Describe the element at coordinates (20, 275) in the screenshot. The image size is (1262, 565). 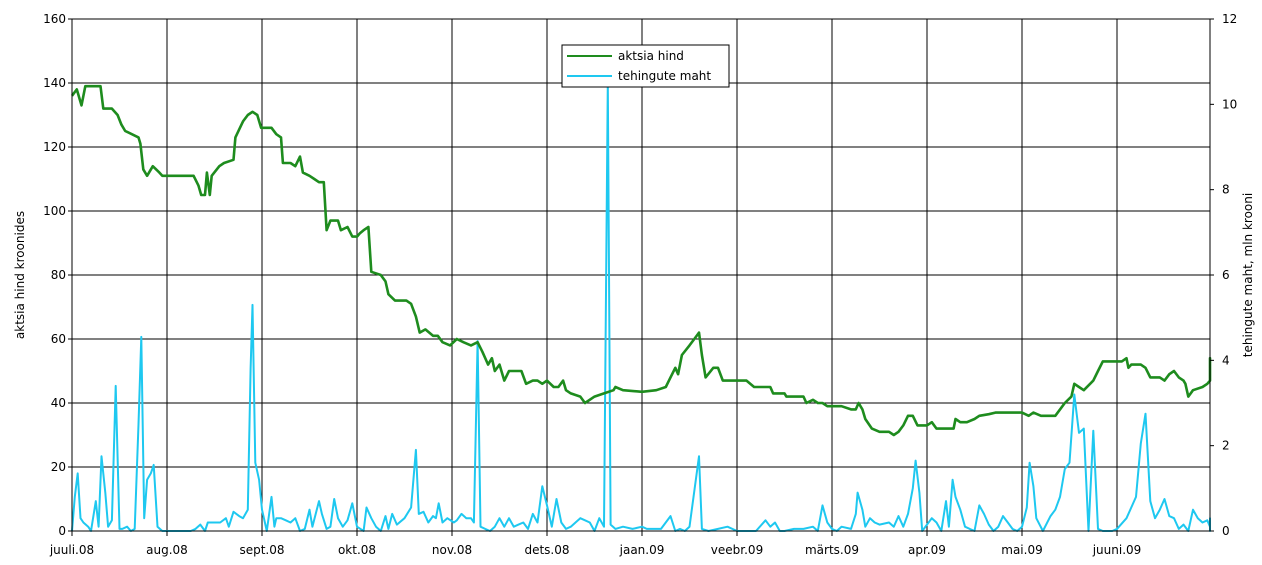
I see `y-axis-left-title: aktsia hind kroonides` at that location.